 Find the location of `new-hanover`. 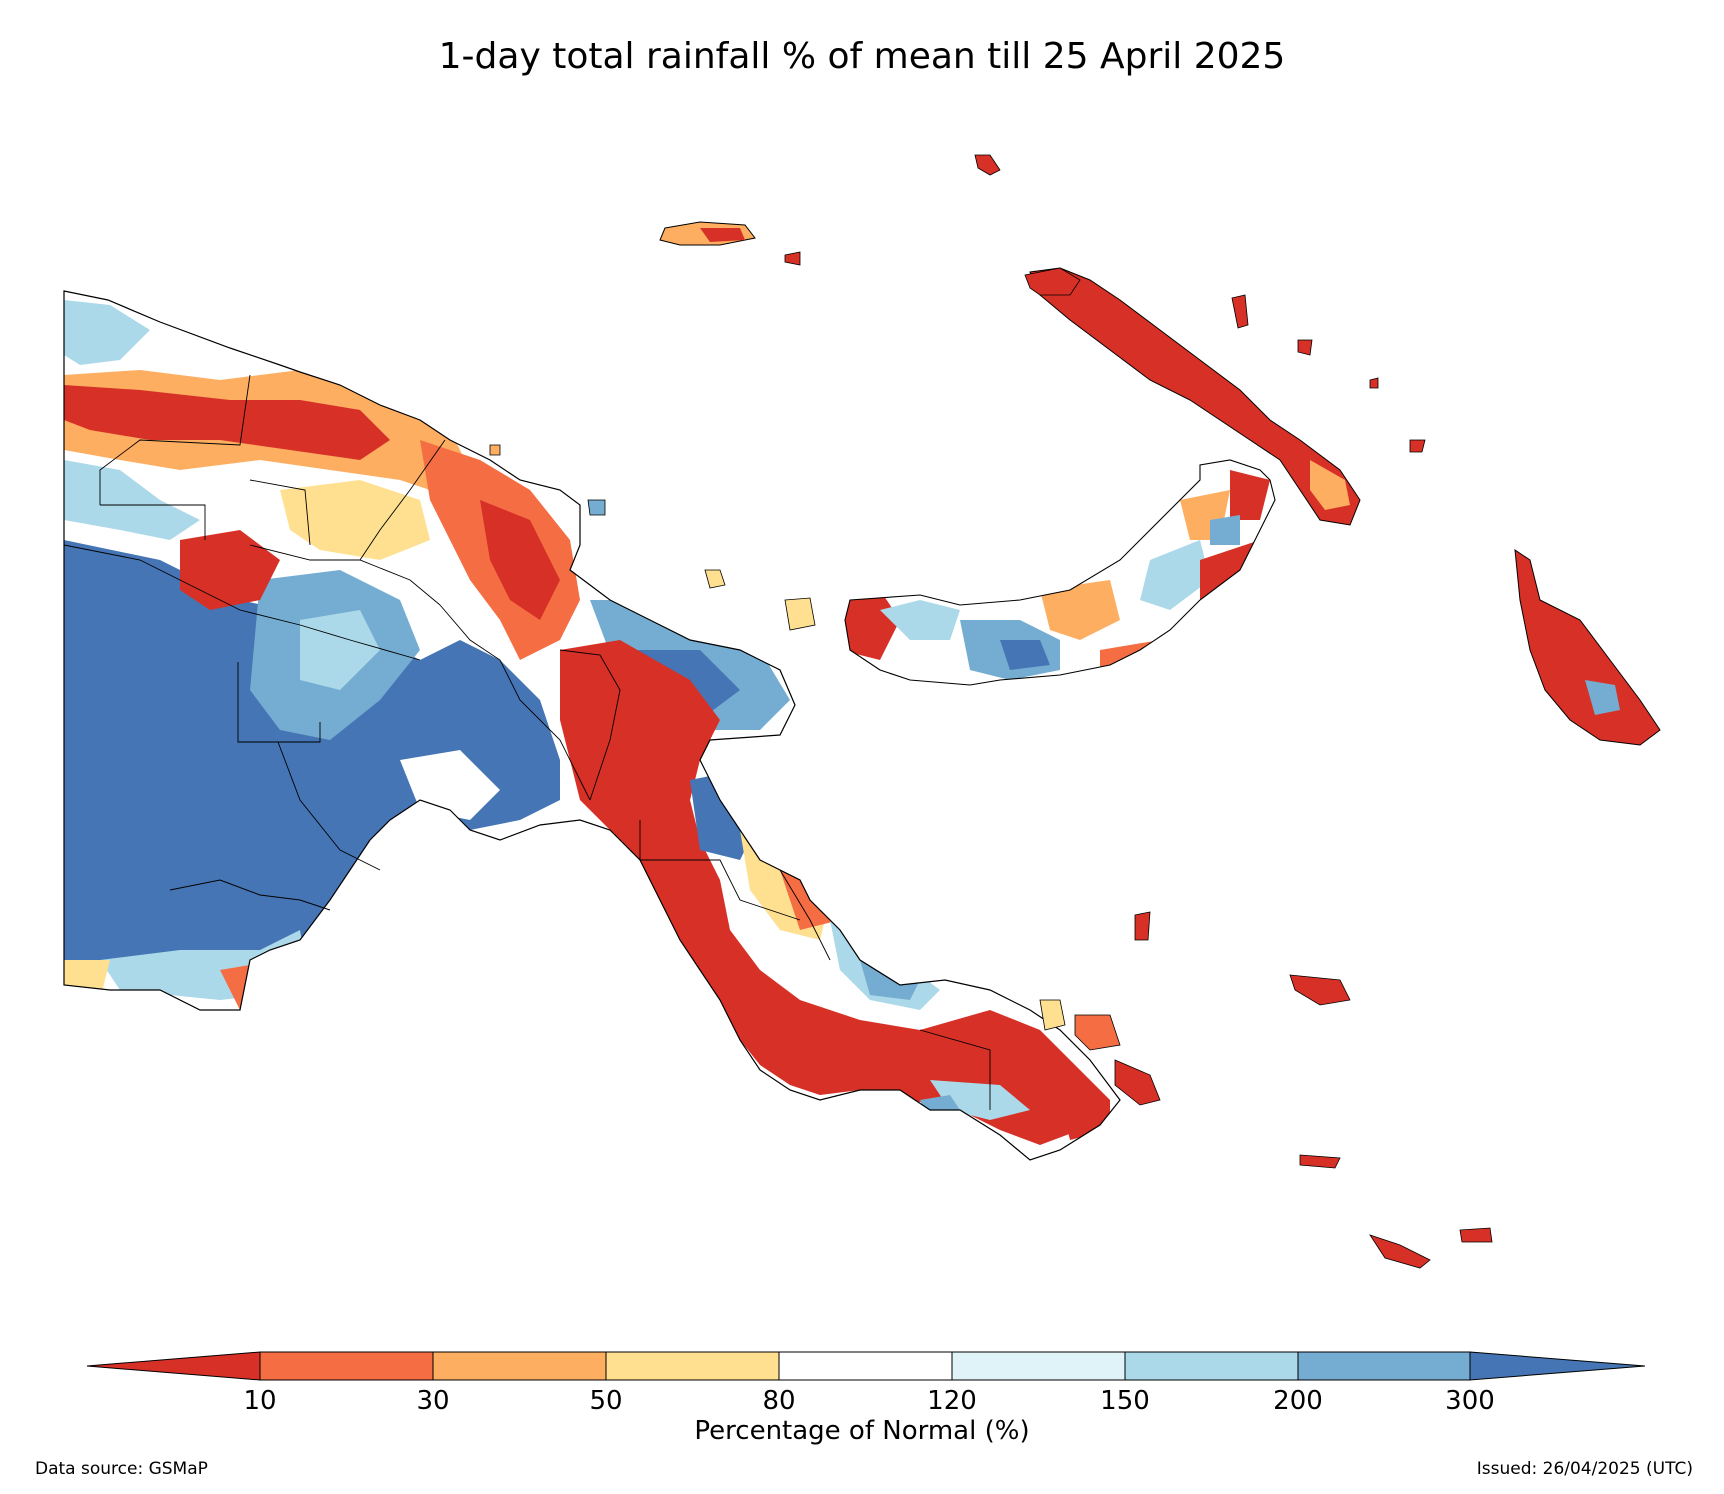

new-hanover is located at coordinates (1052, 281).